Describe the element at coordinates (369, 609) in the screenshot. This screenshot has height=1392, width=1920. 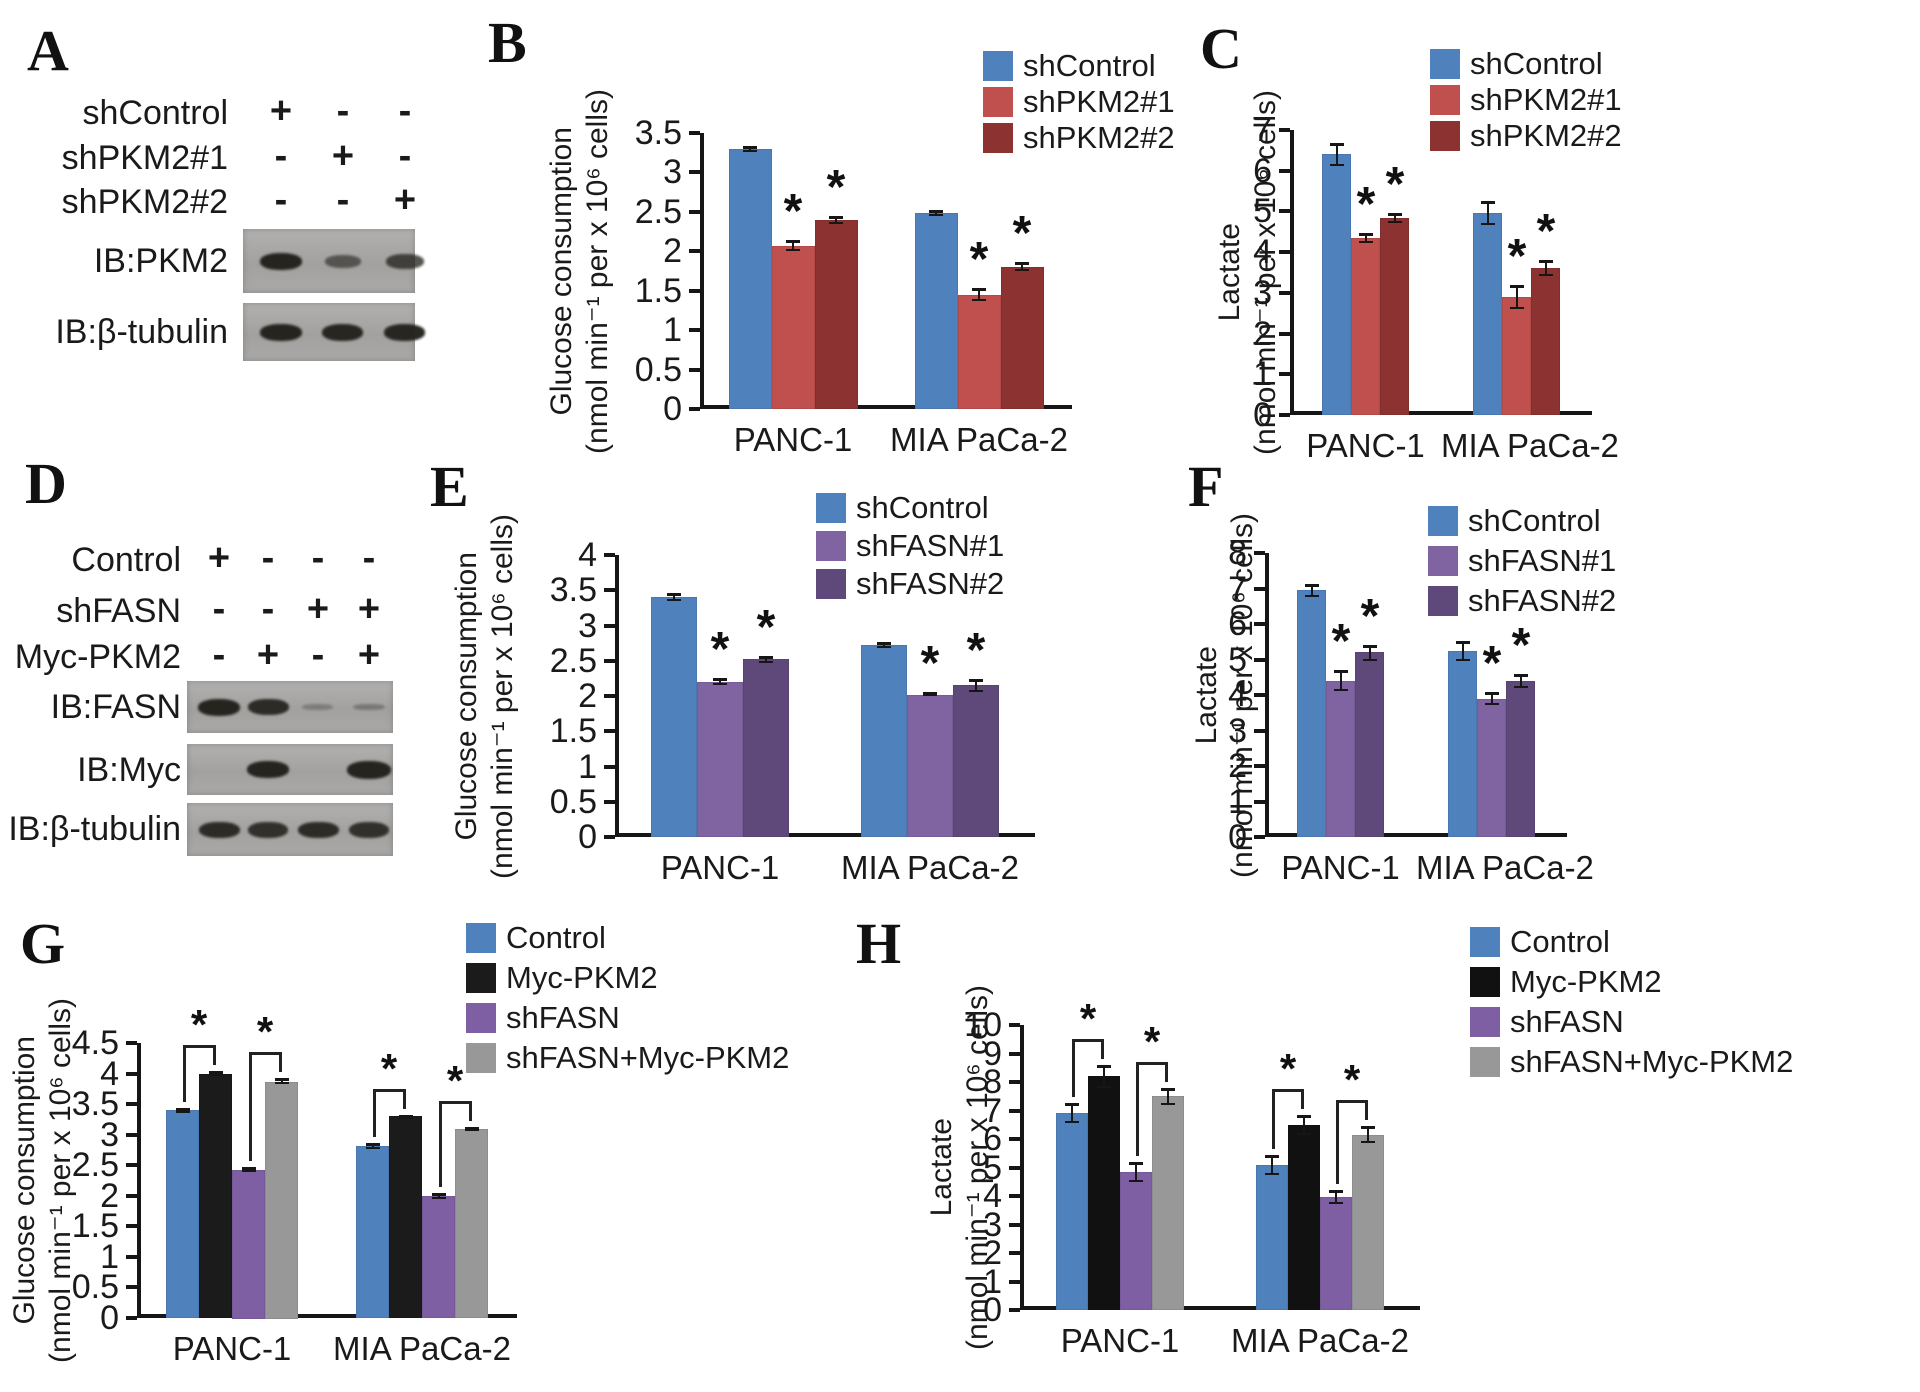
I see `condition-symbol: +` at that location.